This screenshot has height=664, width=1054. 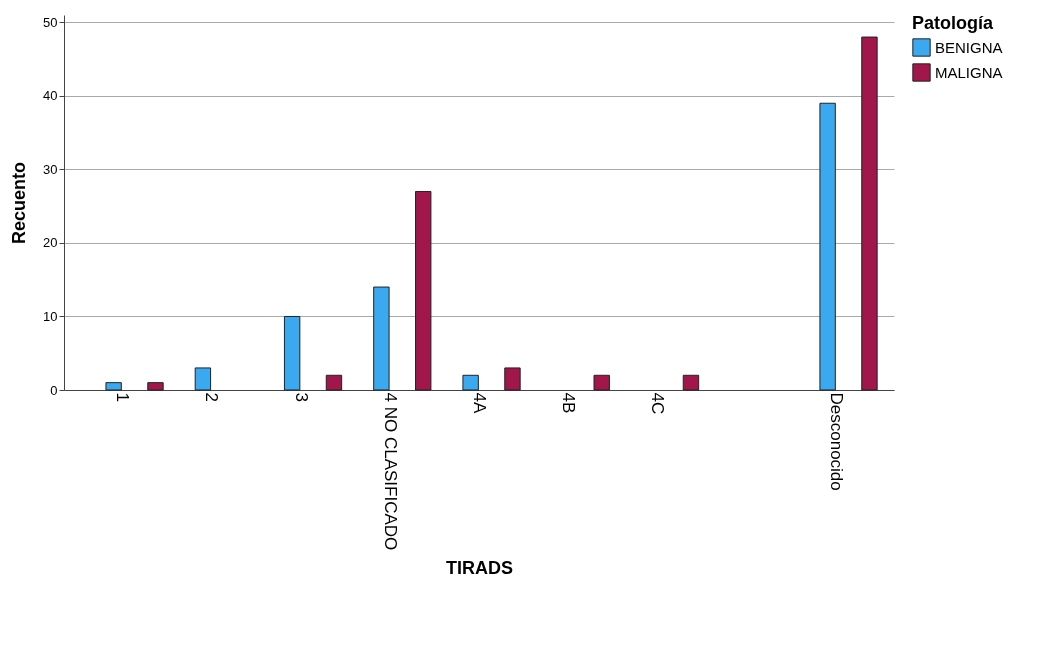 I want to click on x-tick-label: 2, so click(x=212, y=397).